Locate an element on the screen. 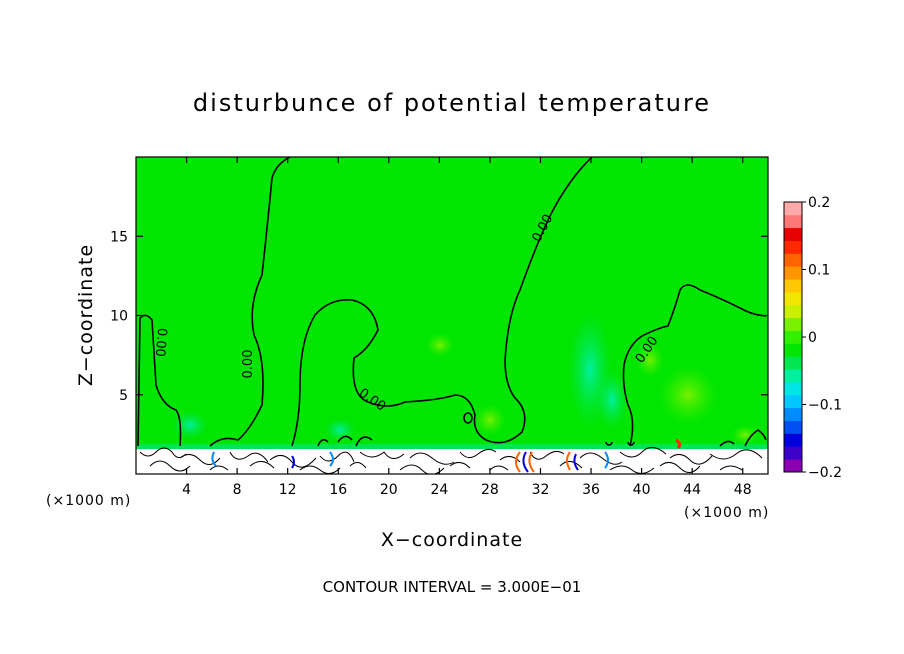 Image resolution: width=904 pixels, height=654 pixels. x-tick-label: 32 is located at coordinates (541, 490).